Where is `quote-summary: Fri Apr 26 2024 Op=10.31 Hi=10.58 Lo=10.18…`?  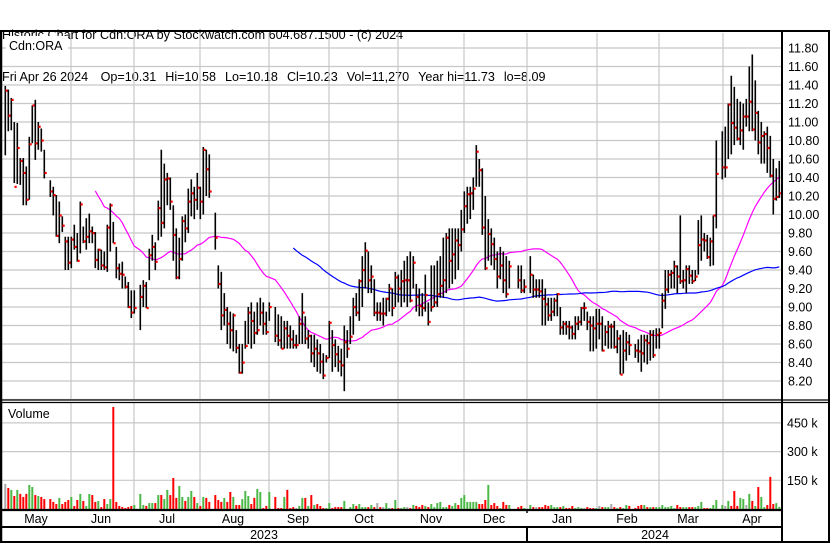
quote-summary: Fri Apr 26 2024 Op=10.31 Hi=10.58 Lo=10.18… is located at coordinates (416, 77).